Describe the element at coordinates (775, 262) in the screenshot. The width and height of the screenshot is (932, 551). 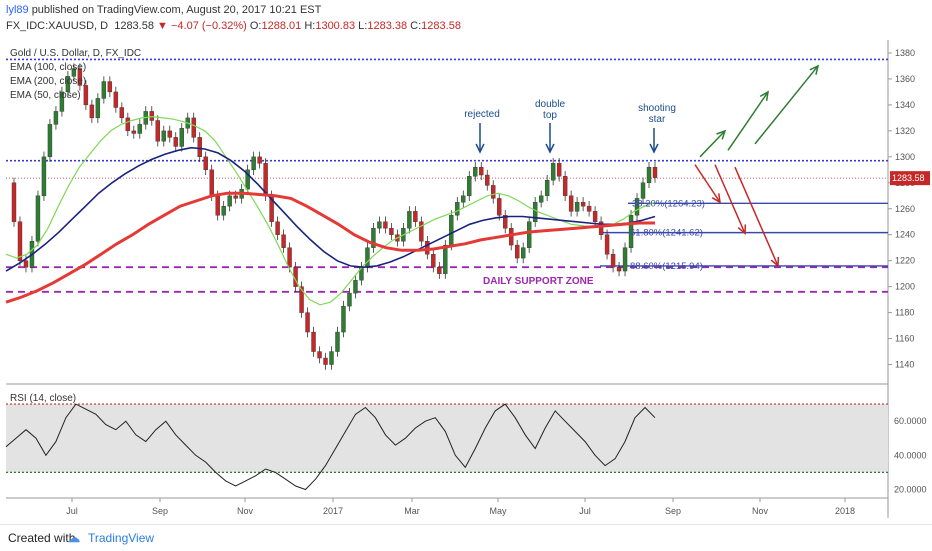
I see `projection-down-arrow-3-head` at that location.